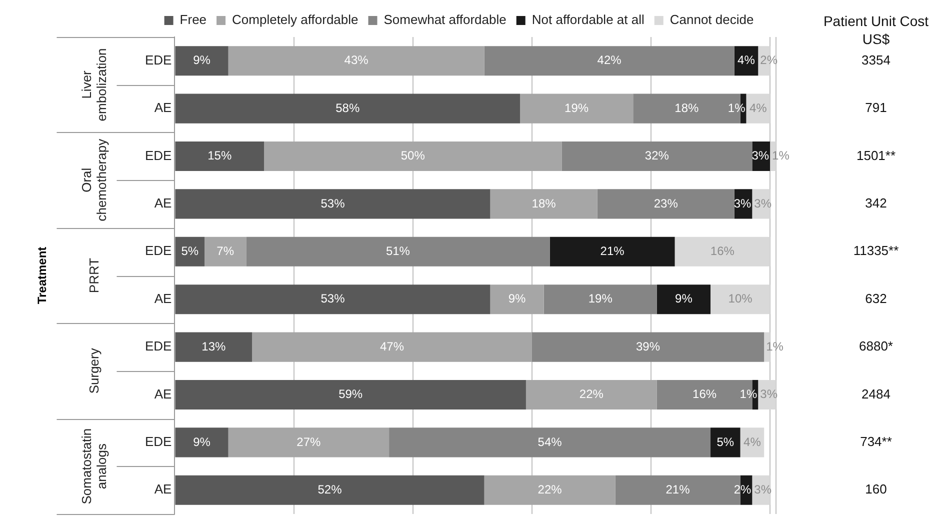 Image resolution: width=951 pixels, height=526 pixels. What do you see at coordinates (876, 489) in the screenshot?
I see `text: 160` at bounding box center [876, 489].